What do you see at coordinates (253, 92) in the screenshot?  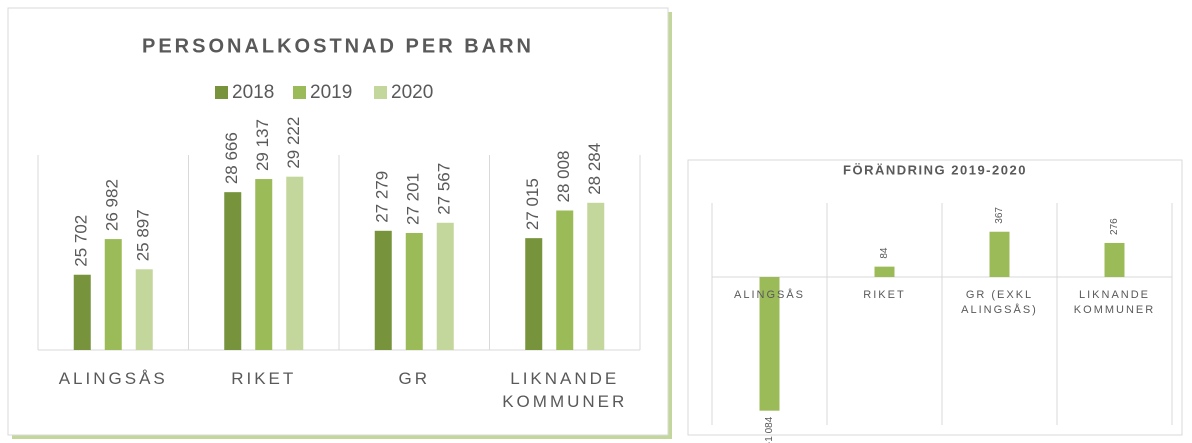 I see `legend-label: 2018` at bounding box center [253, 92].